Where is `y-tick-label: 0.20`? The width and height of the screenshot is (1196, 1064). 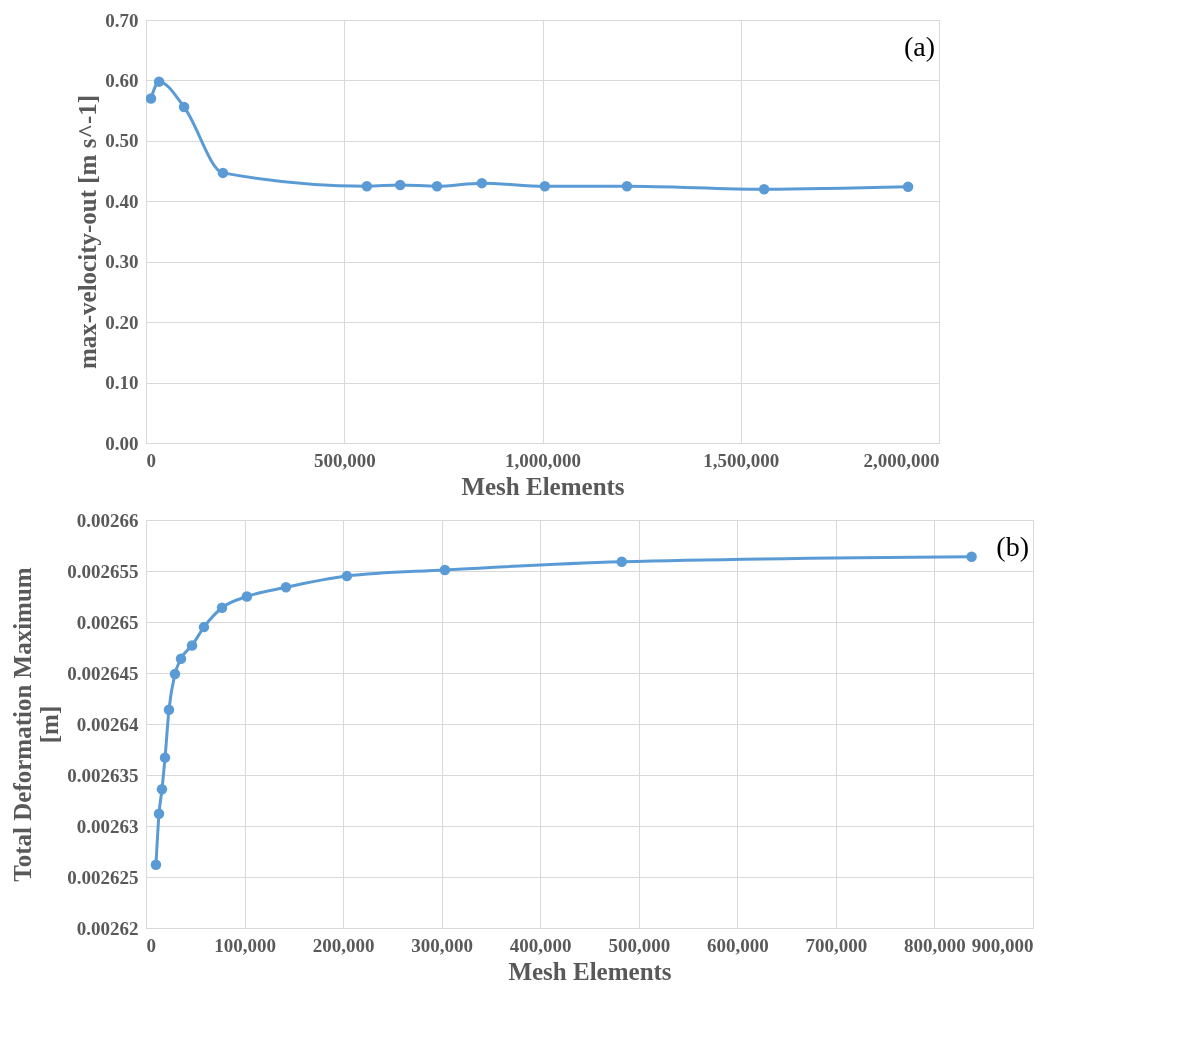
y-tick-label: 0.20 is located at coordinates (122, 322).